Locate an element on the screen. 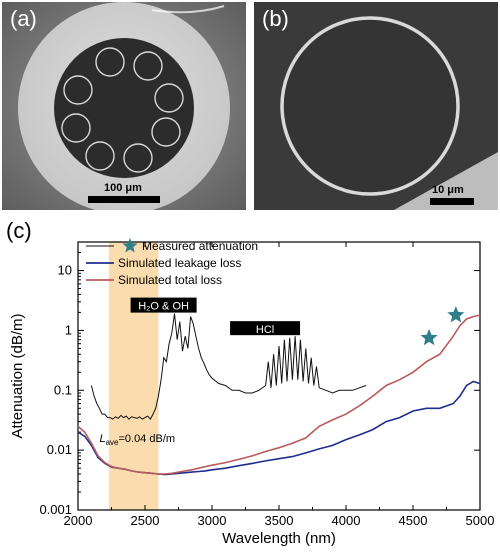  y-tick-label: 0.1 is located at coordinates (63, 389).